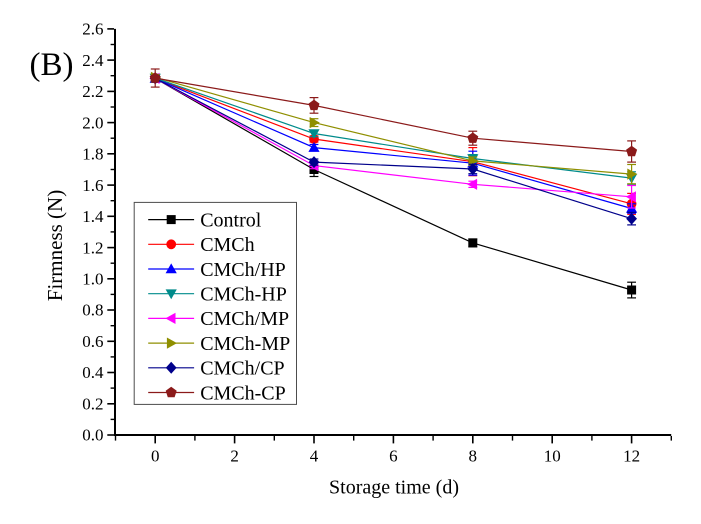  I want to click on svg-text: 0.2, so click(92, 404).